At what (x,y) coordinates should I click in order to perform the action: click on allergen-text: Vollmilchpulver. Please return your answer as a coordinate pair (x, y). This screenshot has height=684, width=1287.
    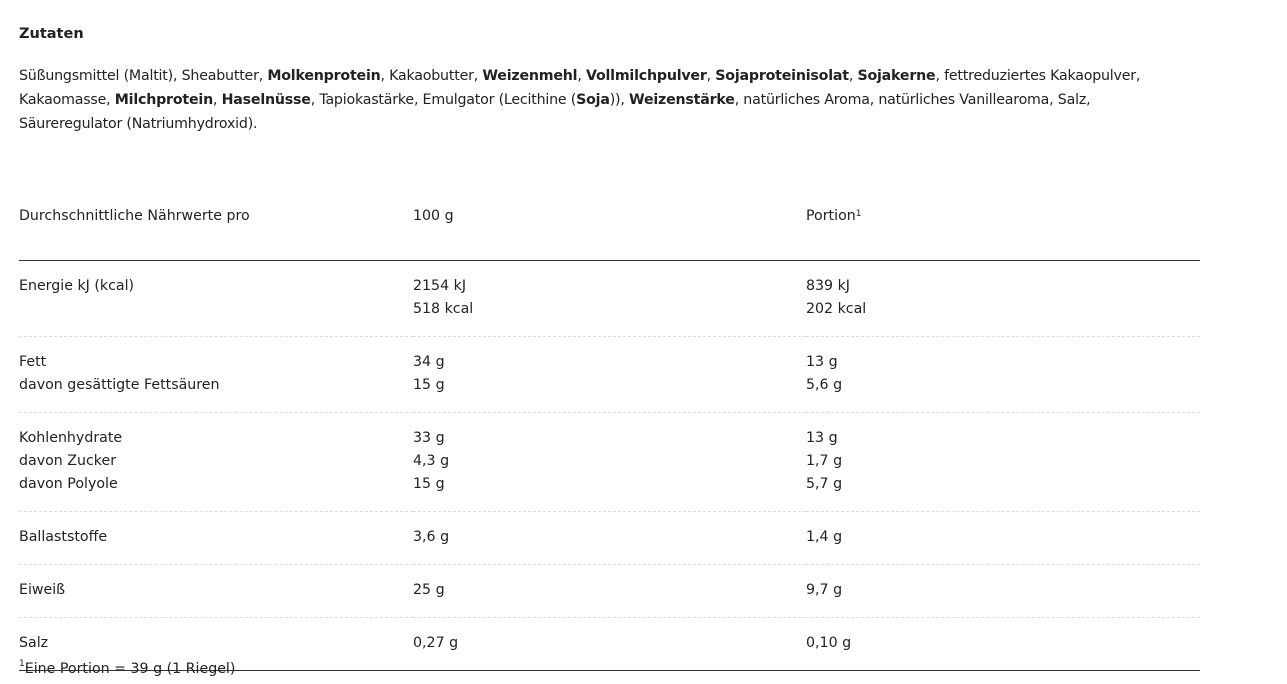
    Looking at the image, I should click on (646, 76).